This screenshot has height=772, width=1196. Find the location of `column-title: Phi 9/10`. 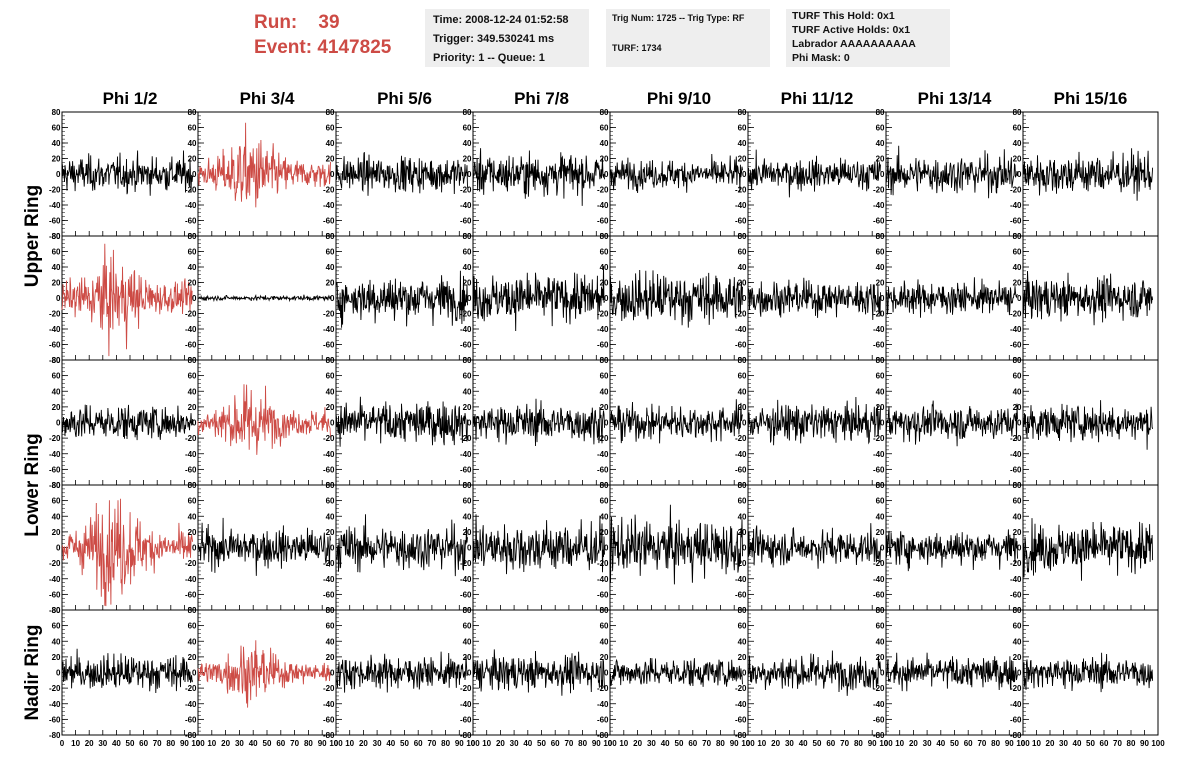

column-title: Phi 9/10 is located at coordinates (679, 98).